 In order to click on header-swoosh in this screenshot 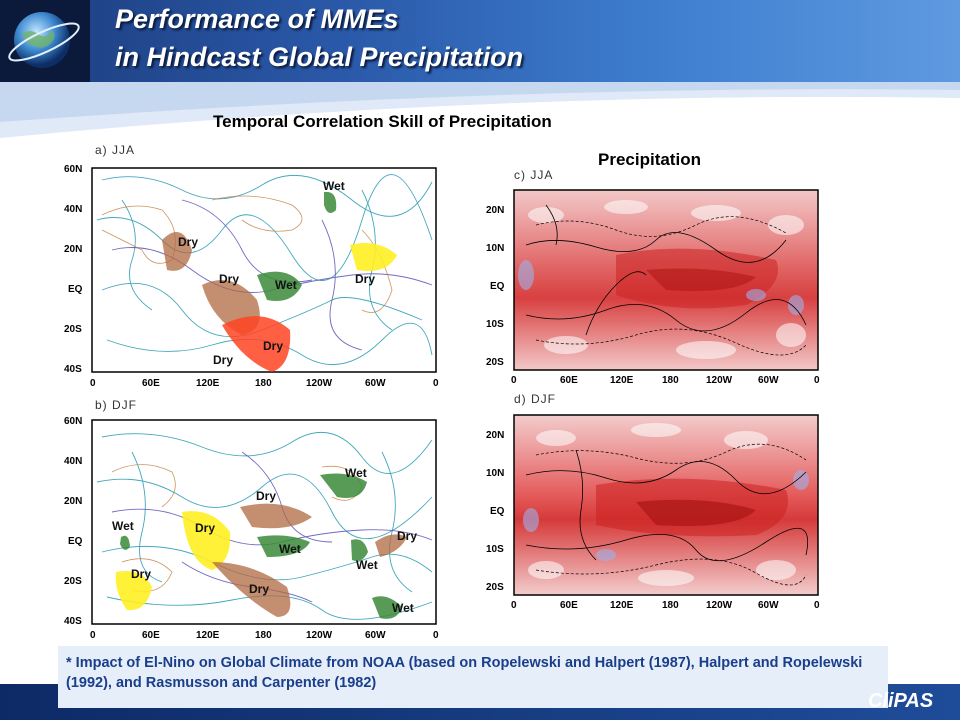, I will do `click(480, 110)`.